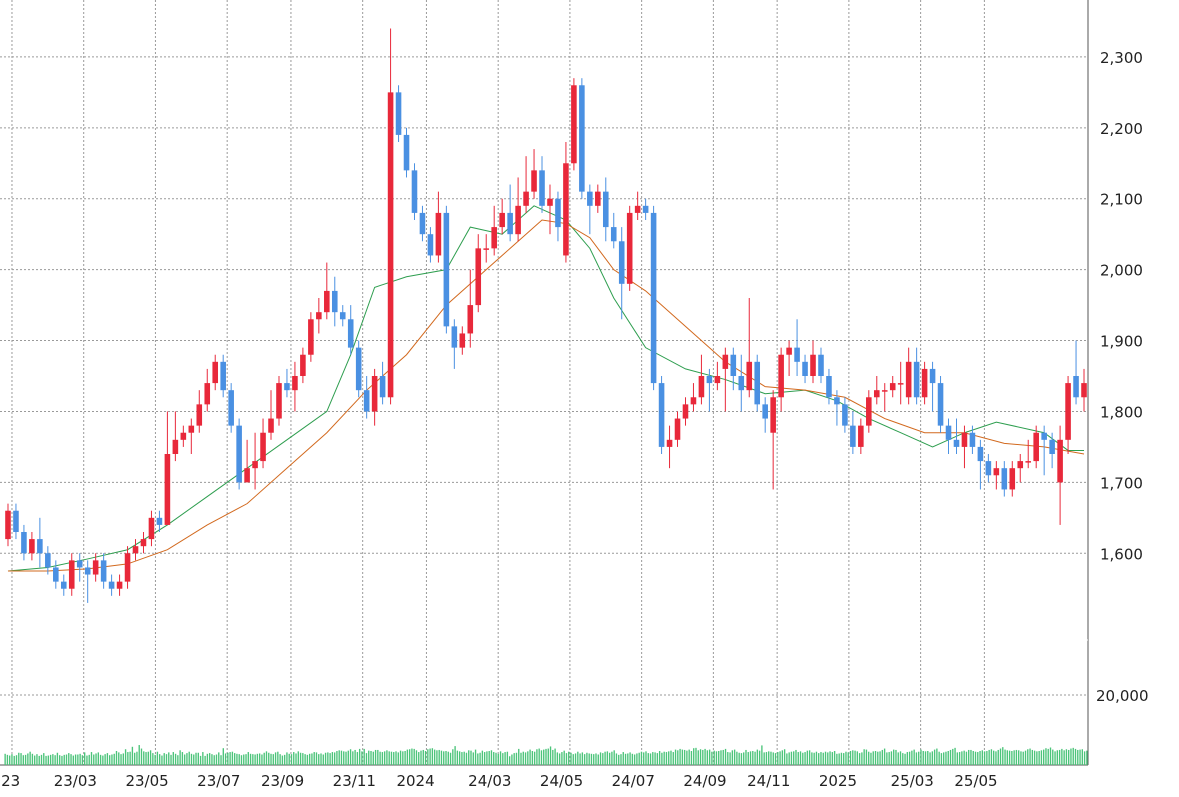 This screenshot has width=1179, height=797. I want to click on y-tick-label: 2,100, so click(1121, 200).